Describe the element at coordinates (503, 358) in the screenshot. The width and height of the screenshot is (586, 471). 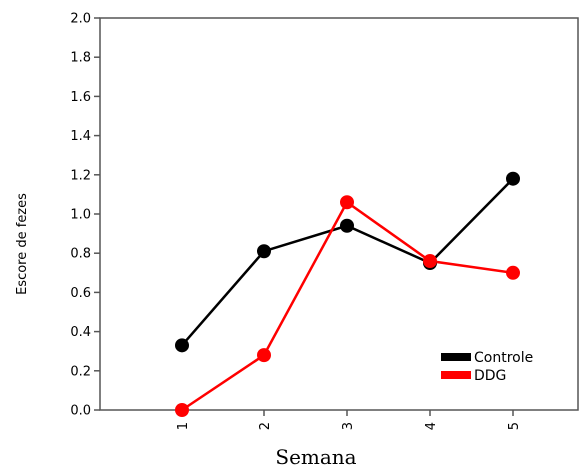
I see `legend-label-controle: Controle` at that location.